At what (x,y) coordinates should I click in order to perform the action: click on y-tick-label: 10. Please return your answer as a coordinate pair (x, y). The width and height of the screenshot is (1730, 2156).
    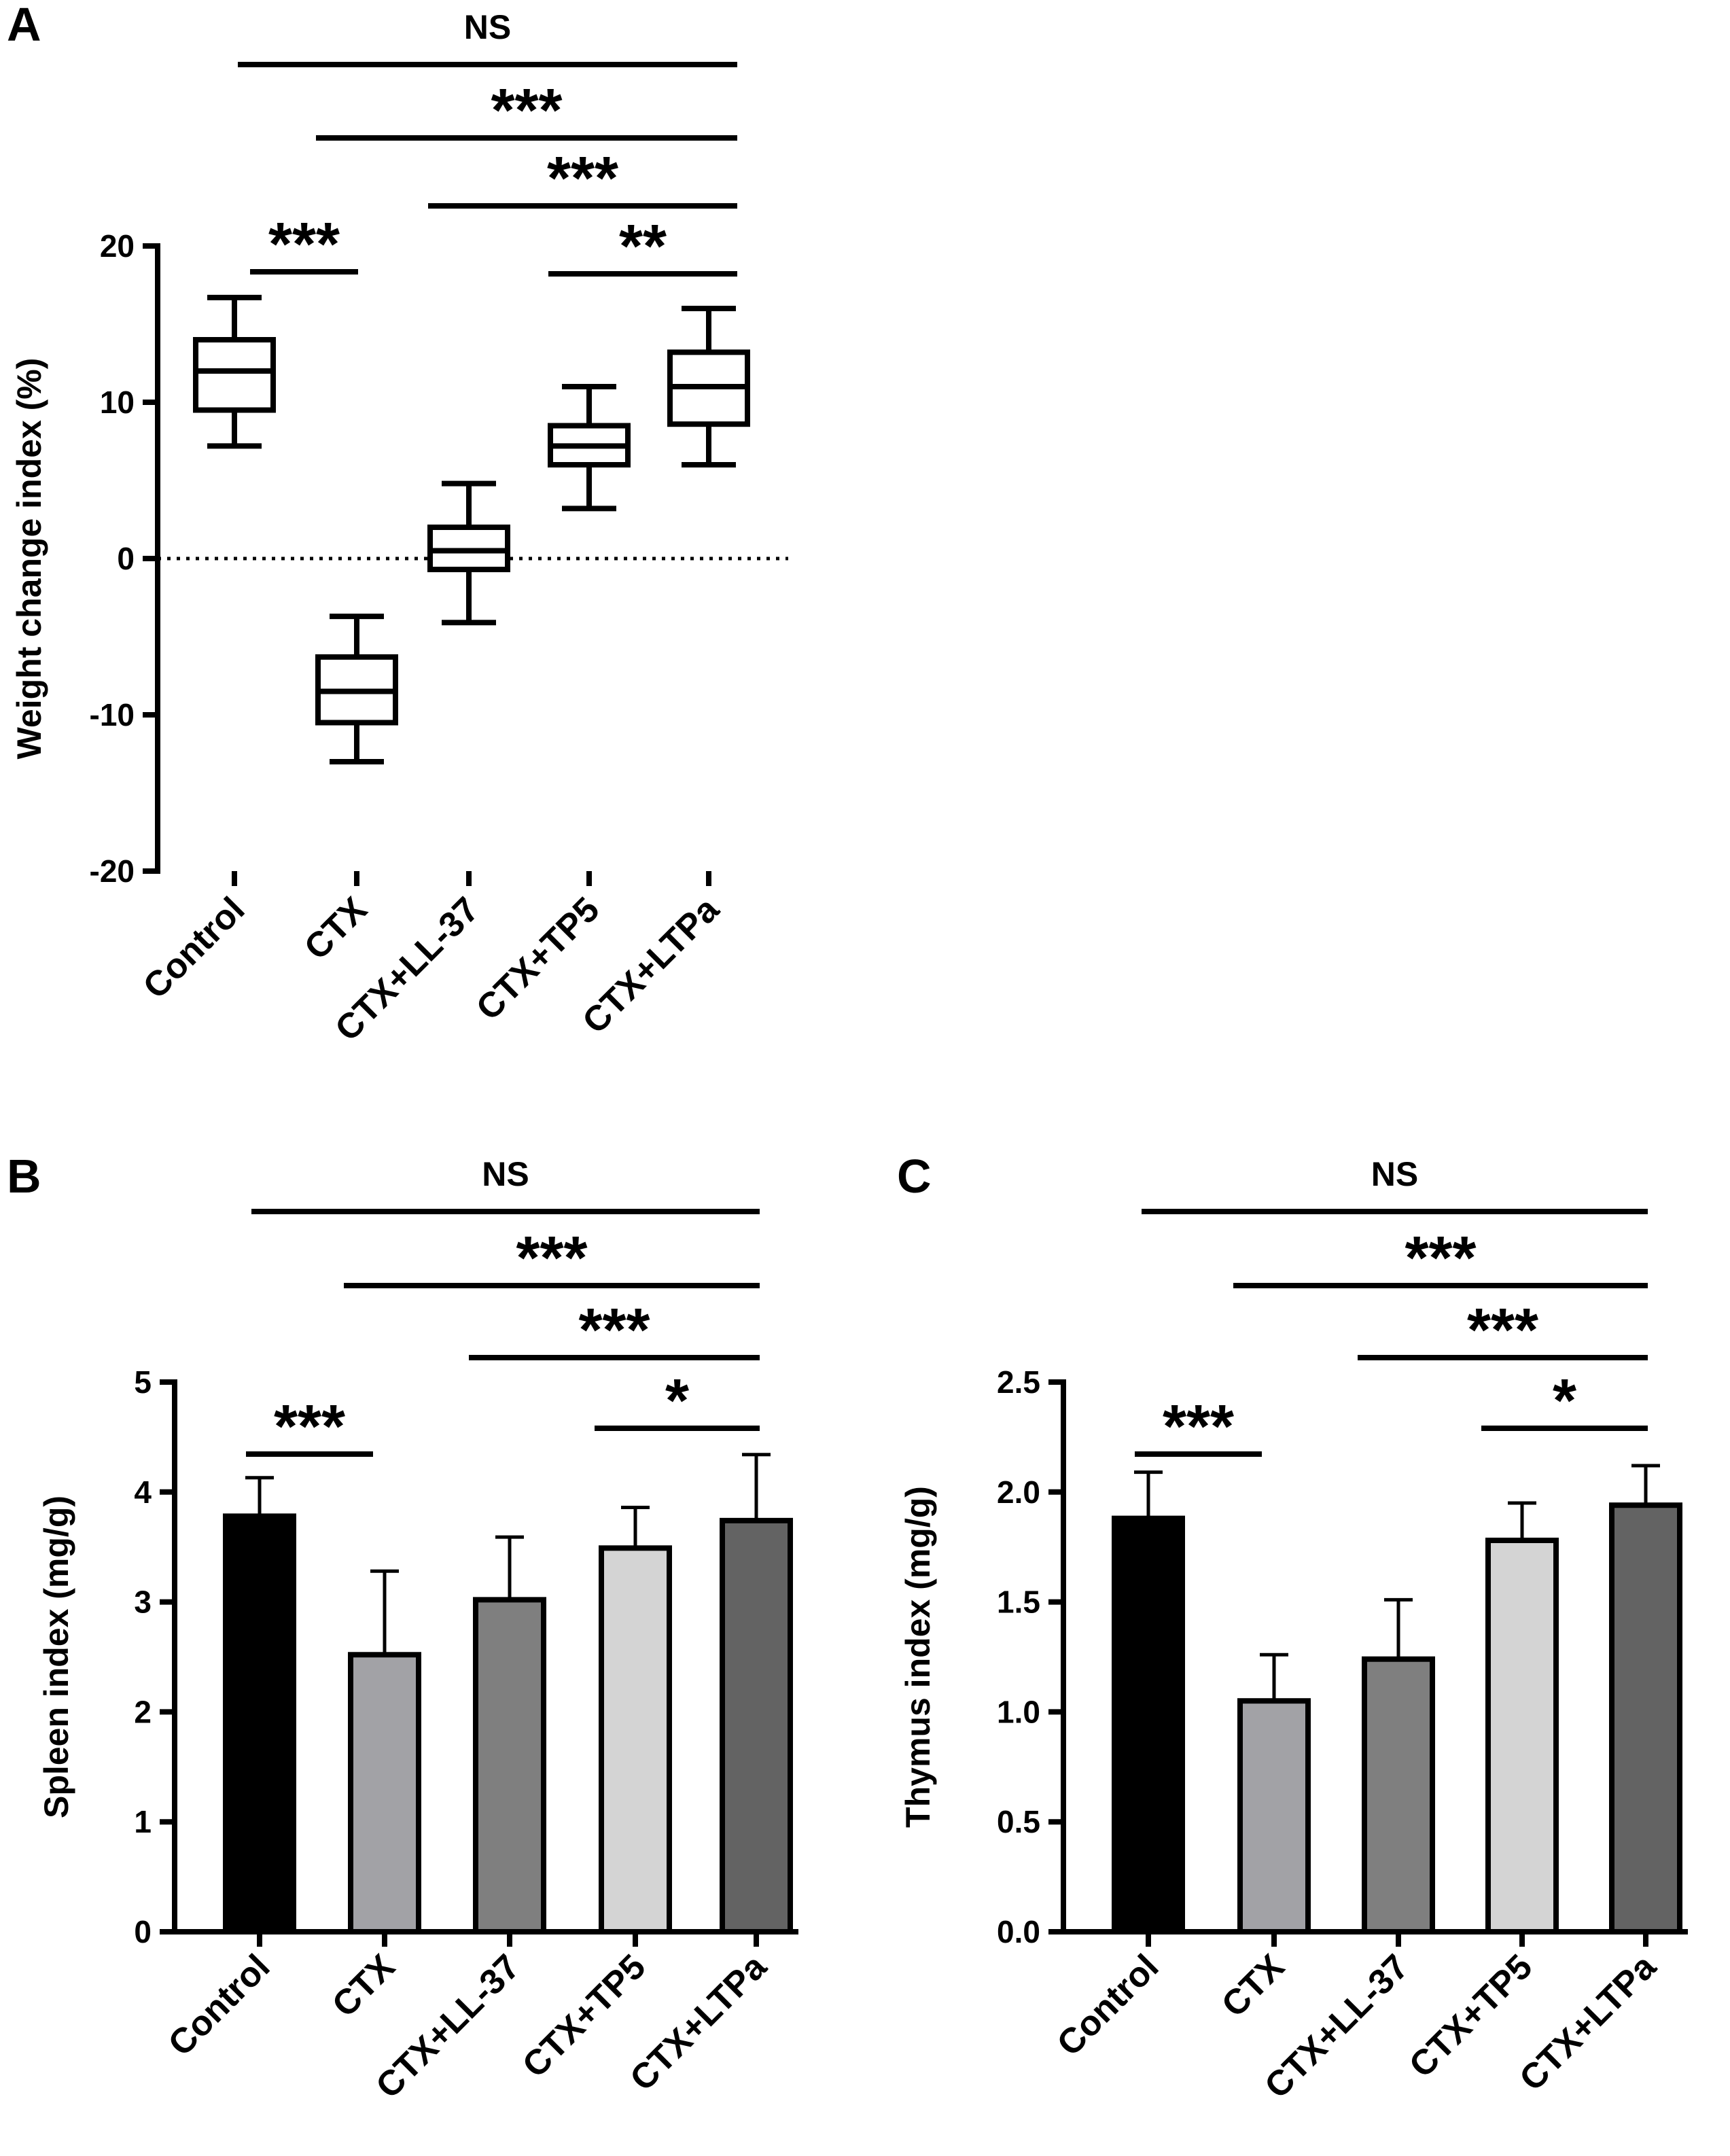
    Looking at the image, I should click on (117, 403).